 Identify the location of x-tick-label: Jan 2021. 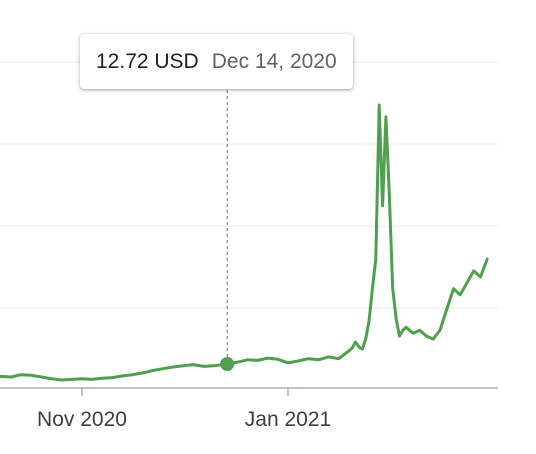
(288, 419).